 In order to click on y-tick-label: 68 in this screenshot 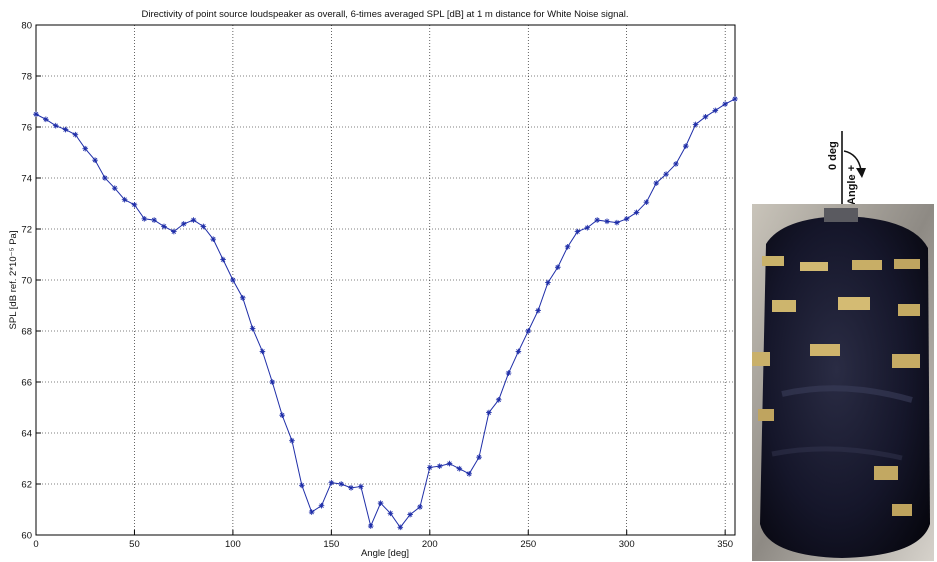, I will do `click(26, 332)`.